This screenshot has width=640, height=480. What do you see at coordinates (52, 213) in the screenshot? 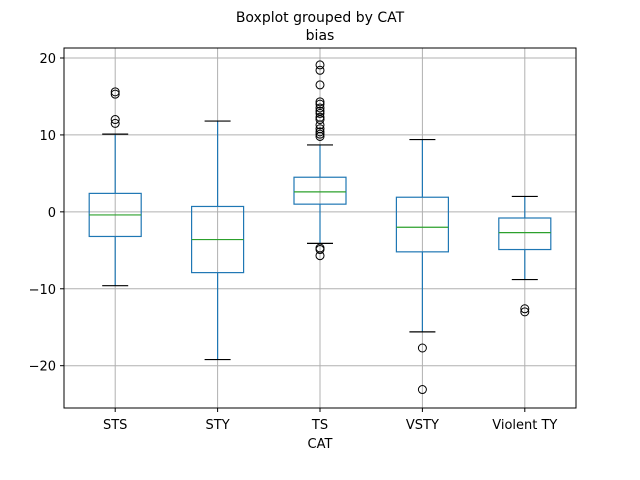
I see `y-tick-label: 0` at bounding box center [52, 213].